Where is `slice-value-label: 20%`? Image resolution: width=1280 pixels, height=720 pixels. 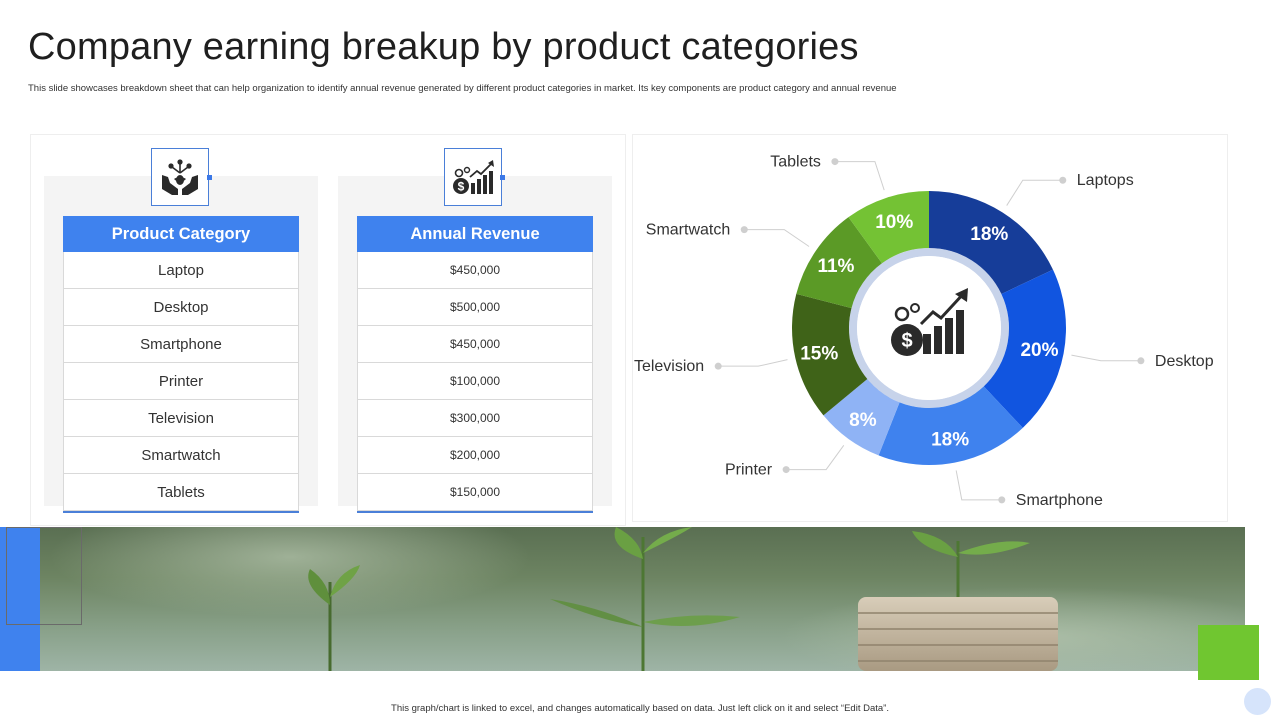 slice-value-label: 20% is located at coordinates (1039, 350).